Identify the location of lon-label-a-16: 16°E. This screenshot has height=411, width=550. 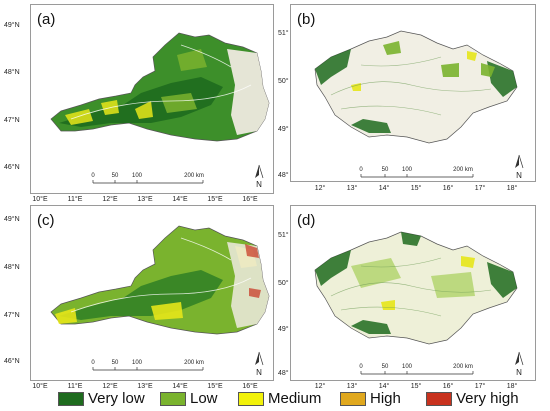
(250, 199).